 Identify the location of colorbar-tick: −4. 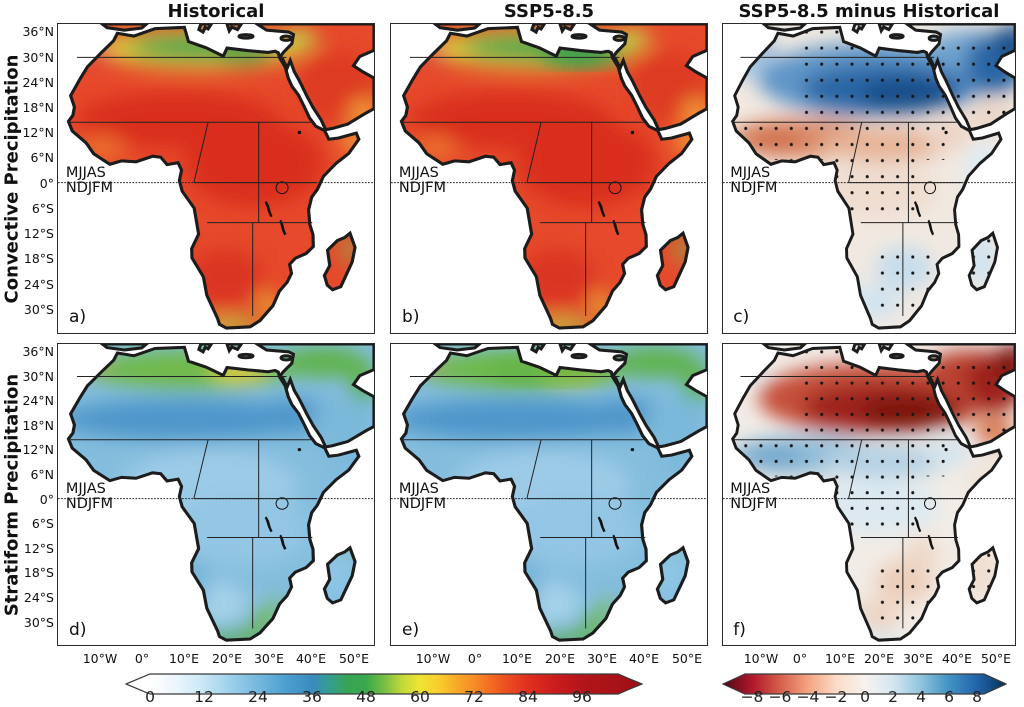
(808, 697).